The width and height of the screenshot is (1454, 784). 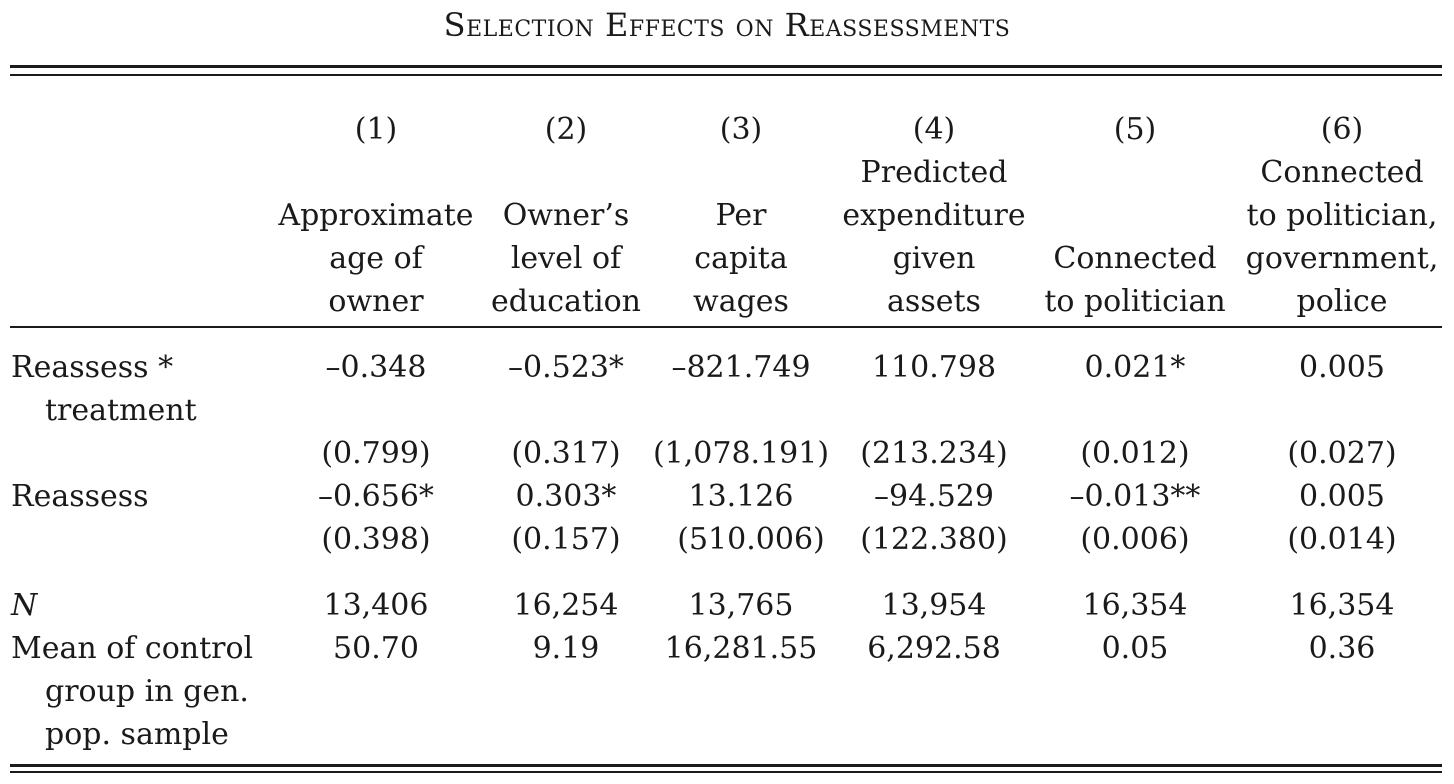 What do you see at coordinates (121, 410) in the screenshot?
I see `row-label-continued: treatment` at bounding box center [121, 410].